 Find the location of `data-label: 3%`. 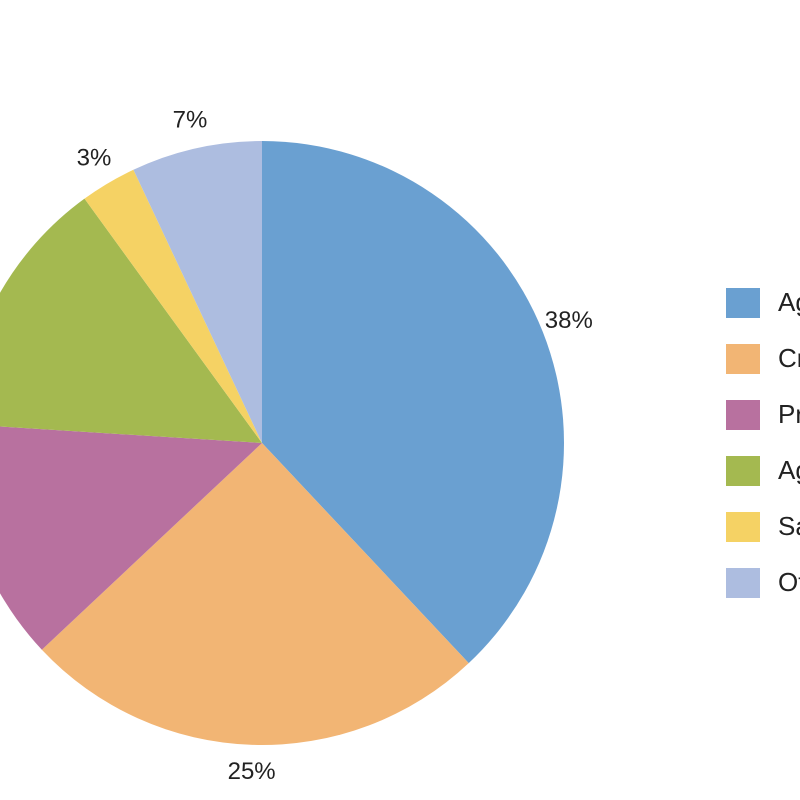

data-label: 3% is located at coordinates (94, 157).